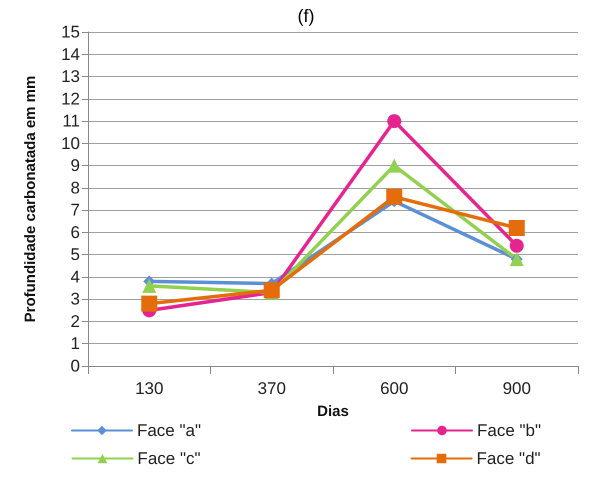  Describe the element at coordinates (75, 366) in the screenshot. I see `y-tick-label: 0` at that location.